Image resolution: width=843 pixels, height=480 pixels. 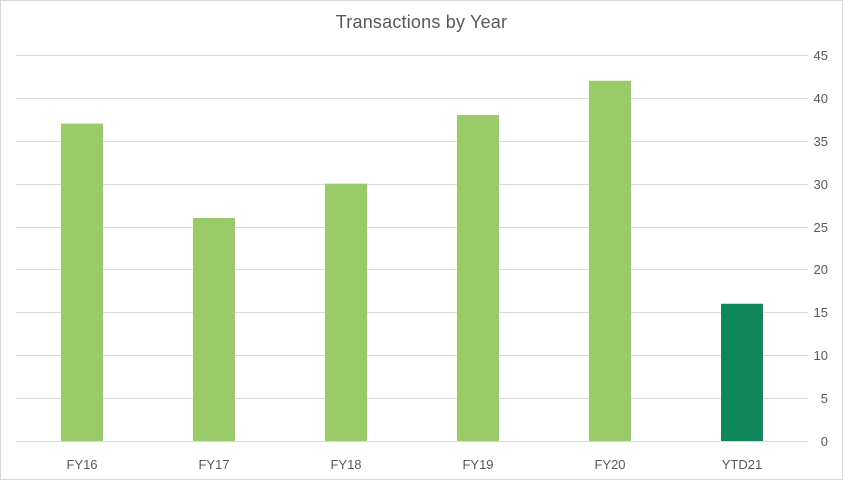 I want to click on x-tick-label: FY19, so click(x=477, y=464).